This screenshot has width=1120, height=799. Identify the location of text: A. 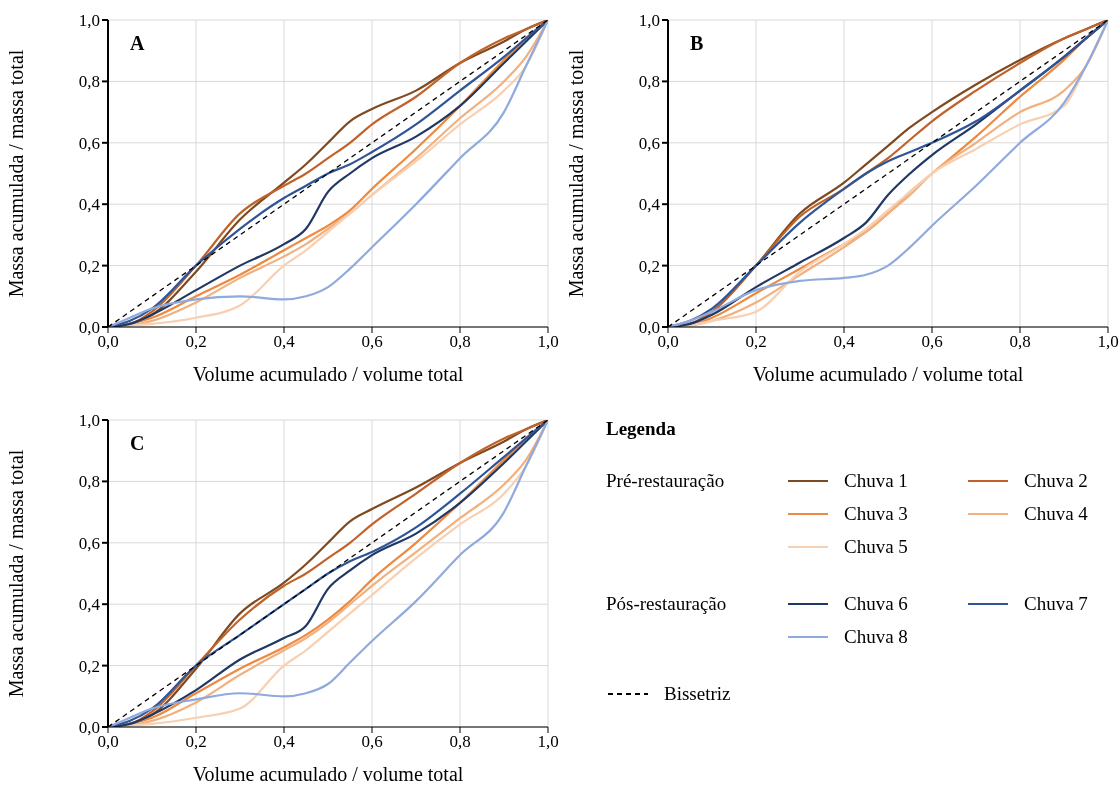
(137, 43).